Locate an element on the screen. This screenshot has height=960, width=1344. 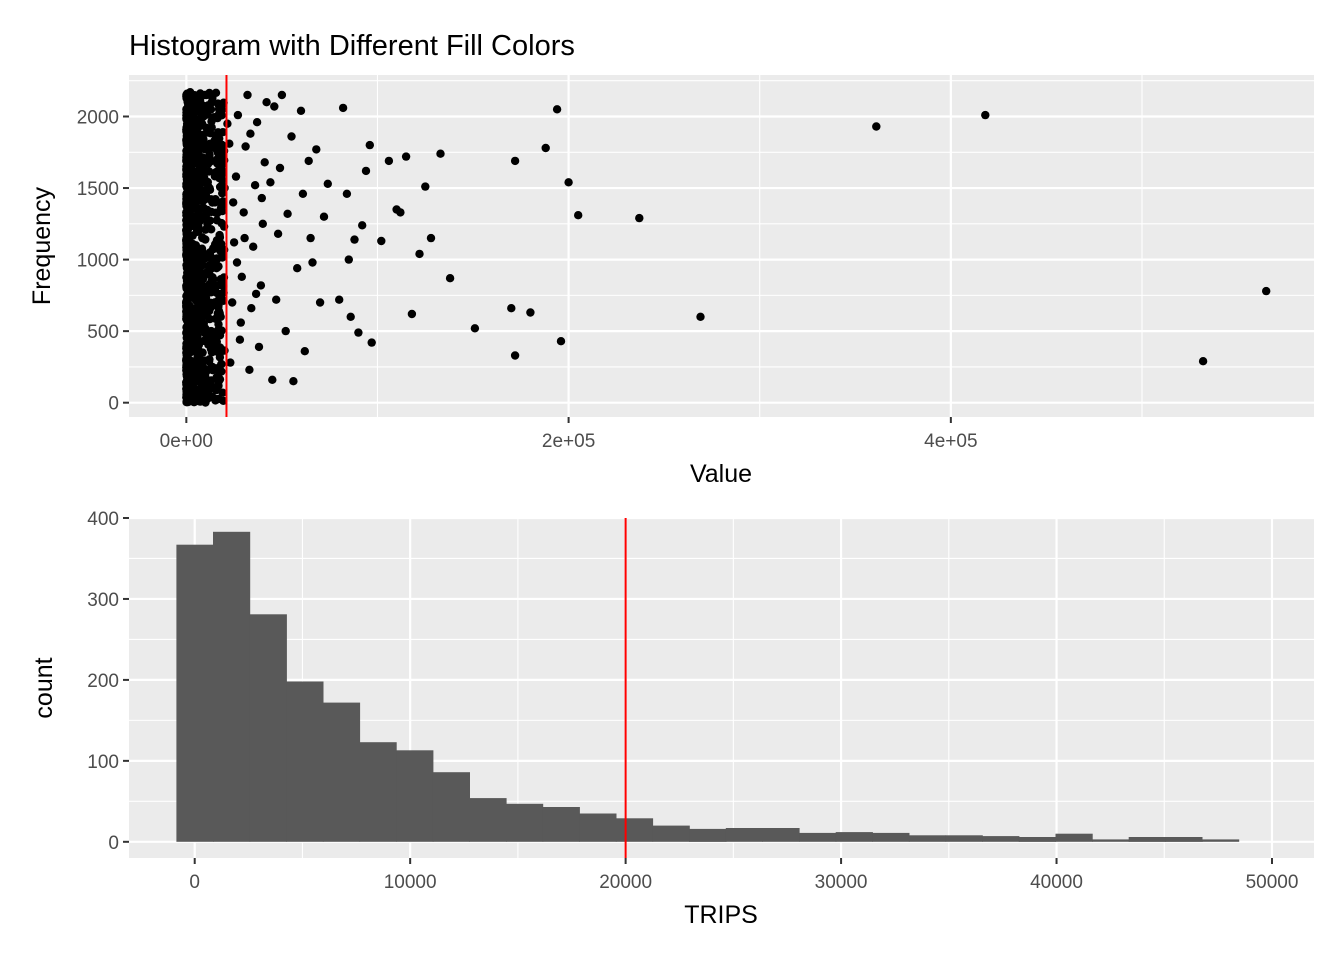
scatter-x-tick-label: 2e+05 is located at coordinates (568, 441).